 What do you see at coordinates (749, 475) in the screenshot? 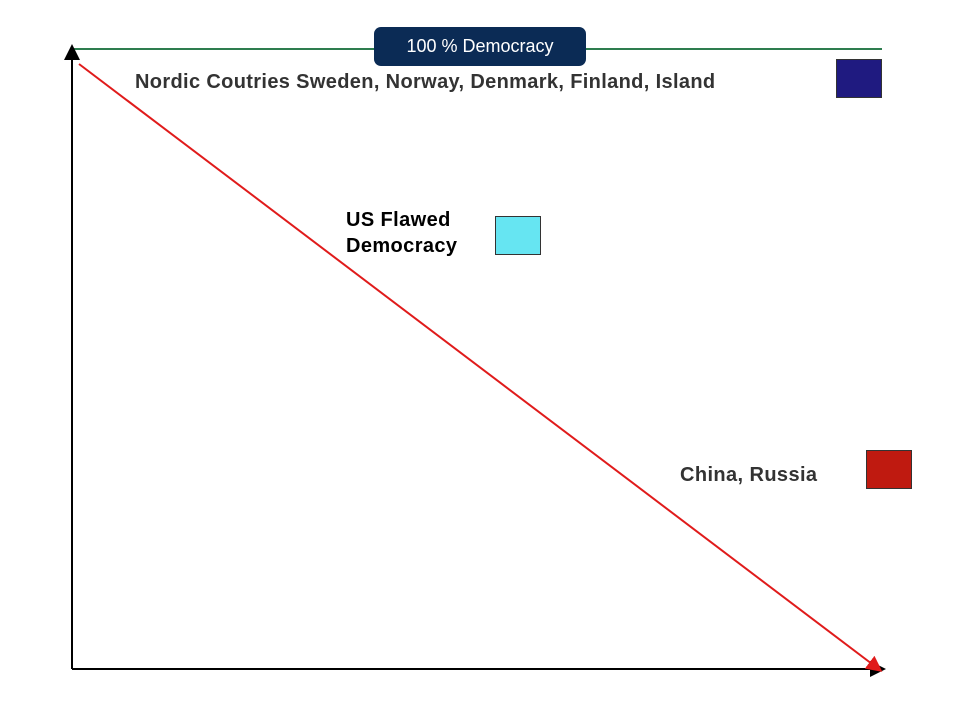
I see `china-russia-label: China, Russia` at bounding box center [749, 475].